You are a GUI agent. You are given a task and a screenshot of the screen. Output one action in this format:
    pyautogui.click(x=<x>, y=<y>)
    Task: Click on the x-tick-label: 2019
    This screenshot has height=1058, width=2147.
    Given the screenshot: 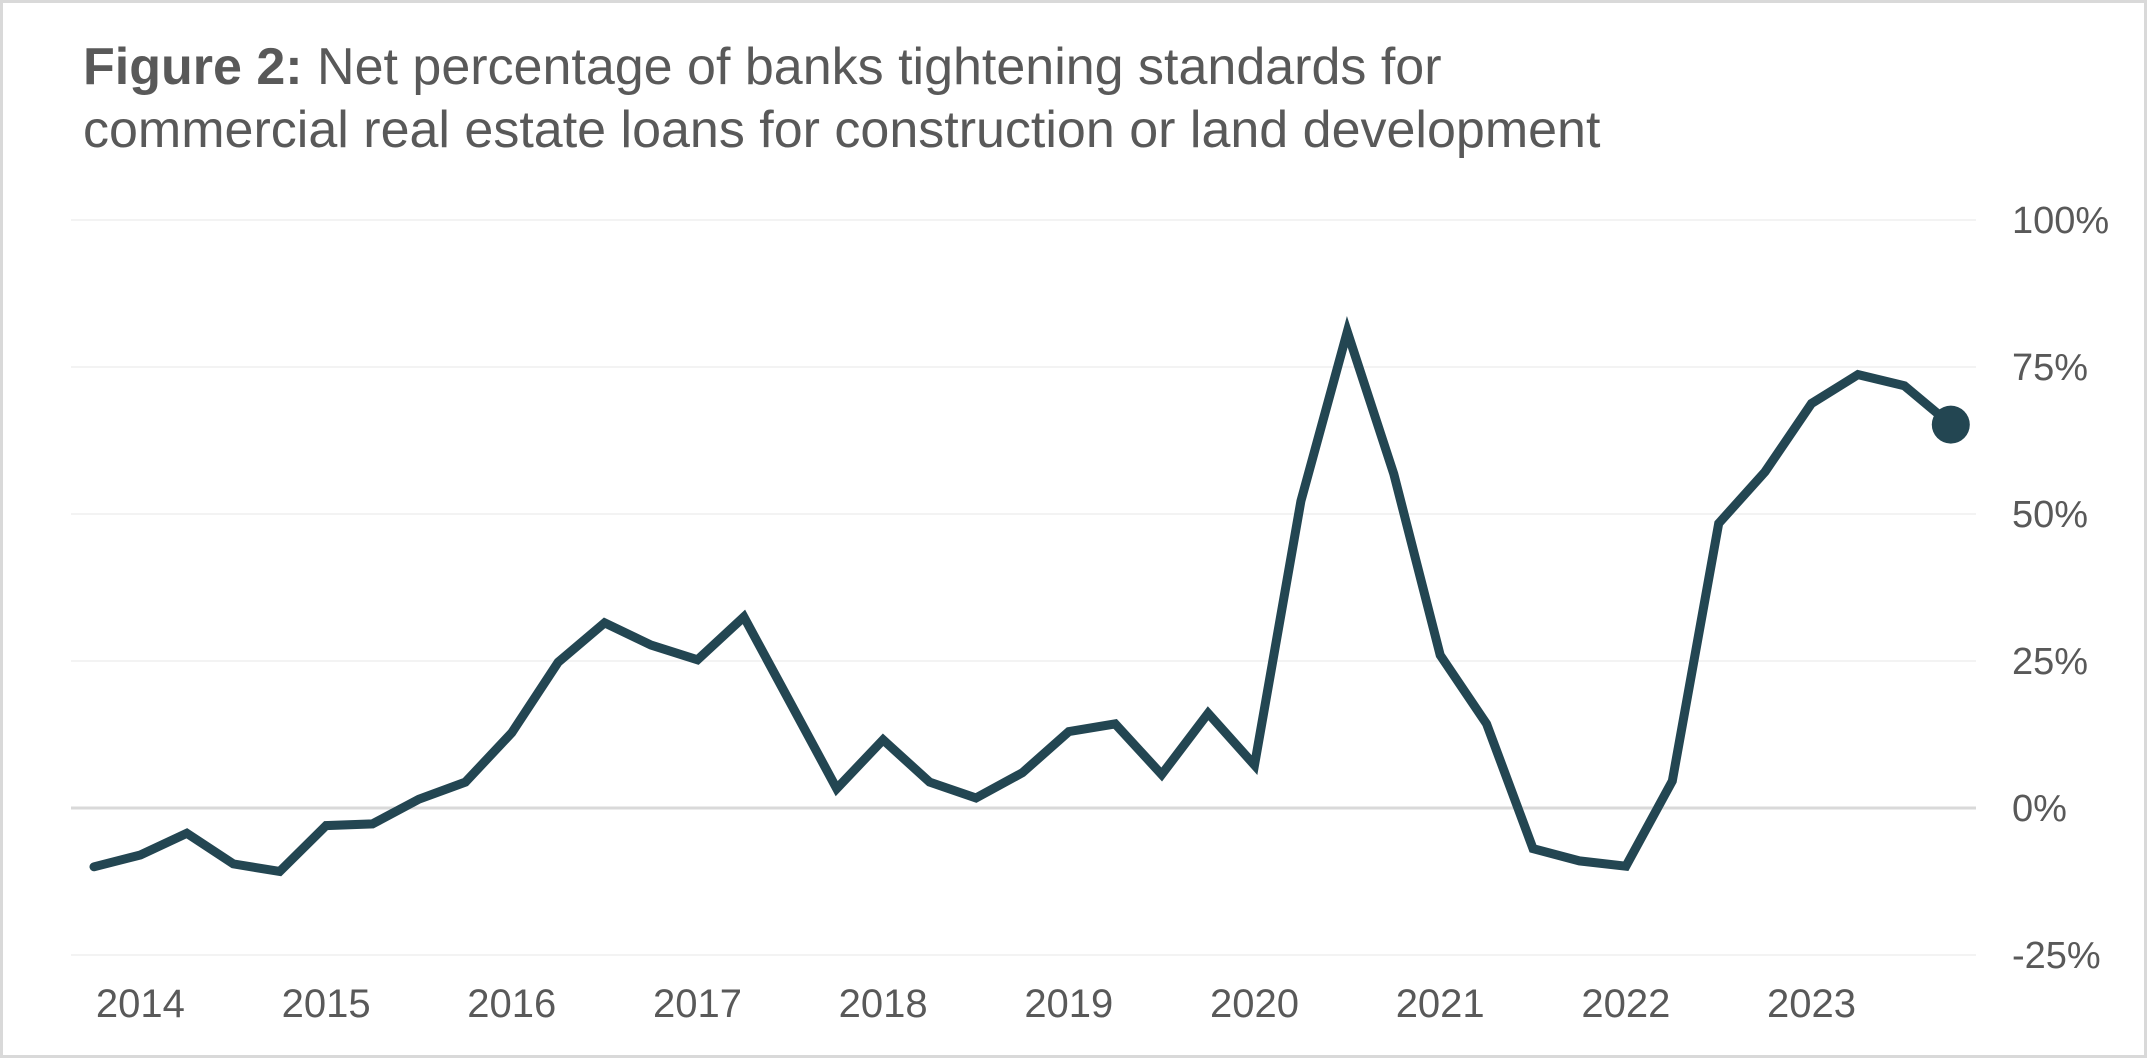 What is the action you would take?
    pyautogui.click(x=1068, y=1004)
    